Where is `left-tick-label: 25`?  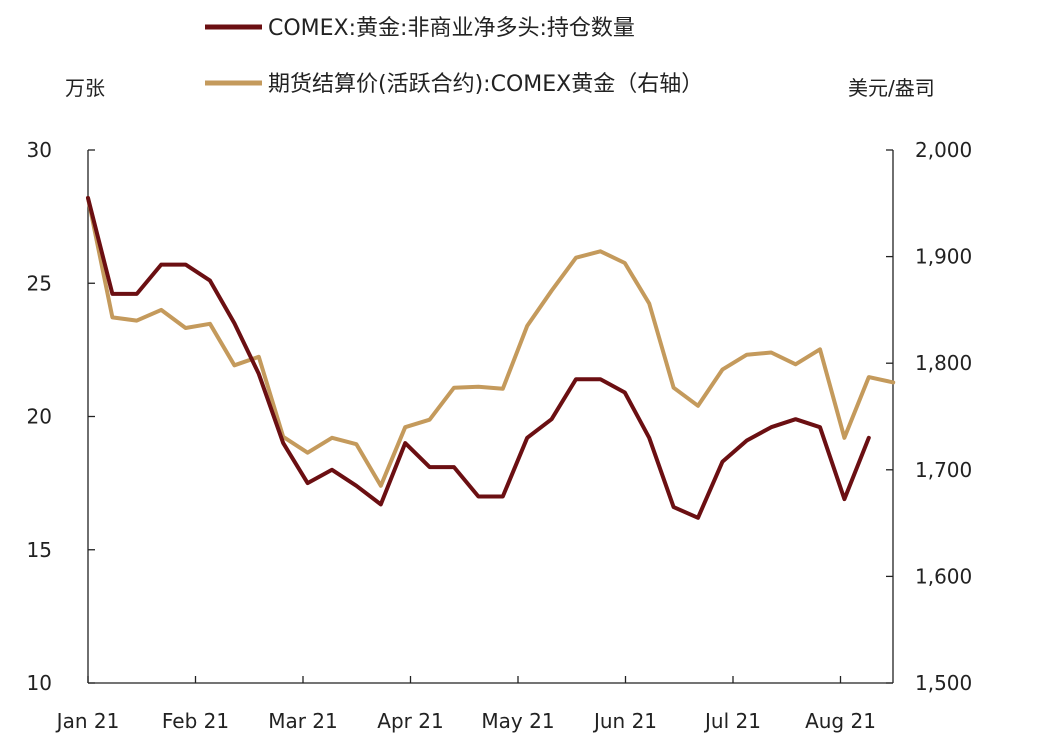
left-tick-label: 25 is located at coordinates (39, 283).